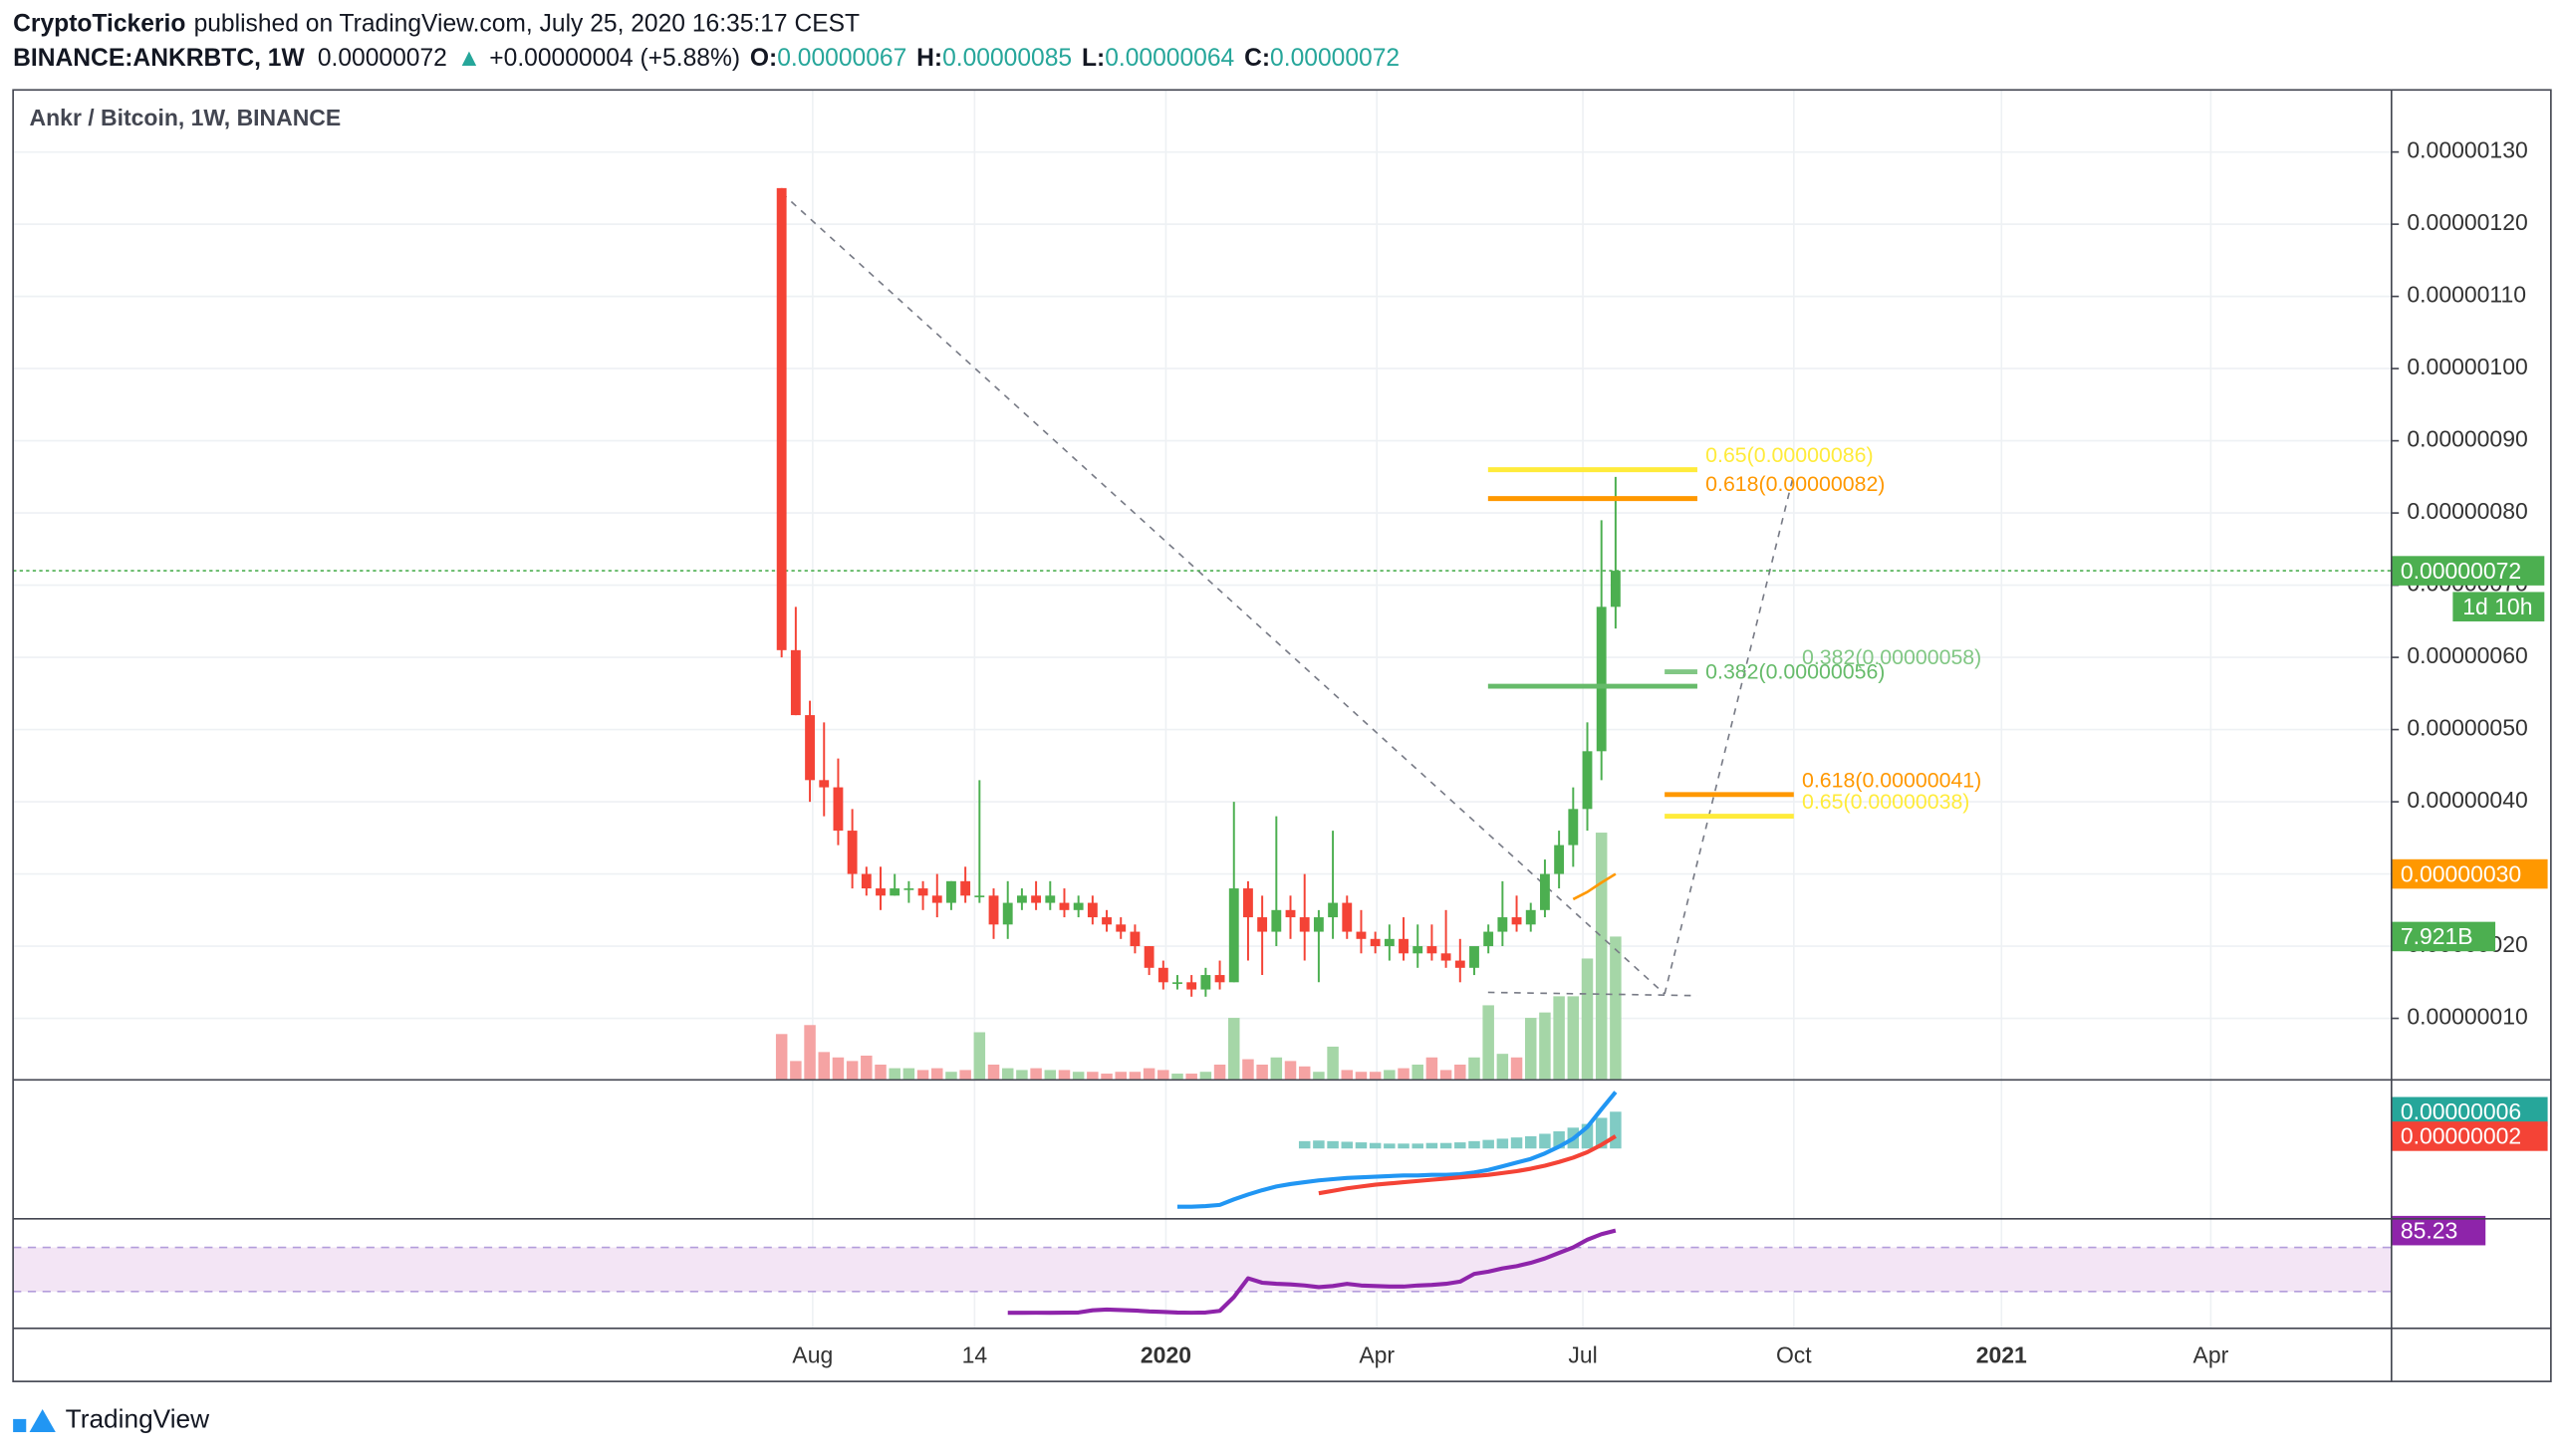  Describe the element at coordinates (2497, 606) in the screenshot. I see `countdown-text: 1d 10h` at that location.